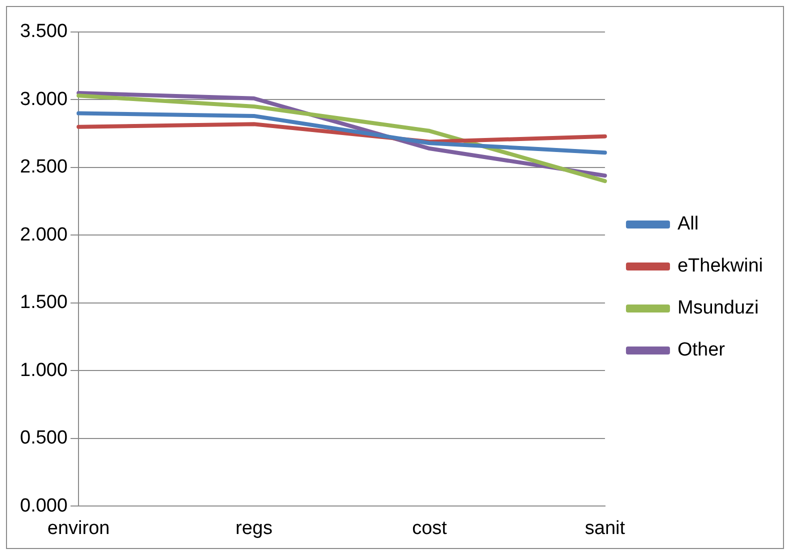 The image size is (790, 555). I want to click on x-tick-label: cost, so click(430, 528).